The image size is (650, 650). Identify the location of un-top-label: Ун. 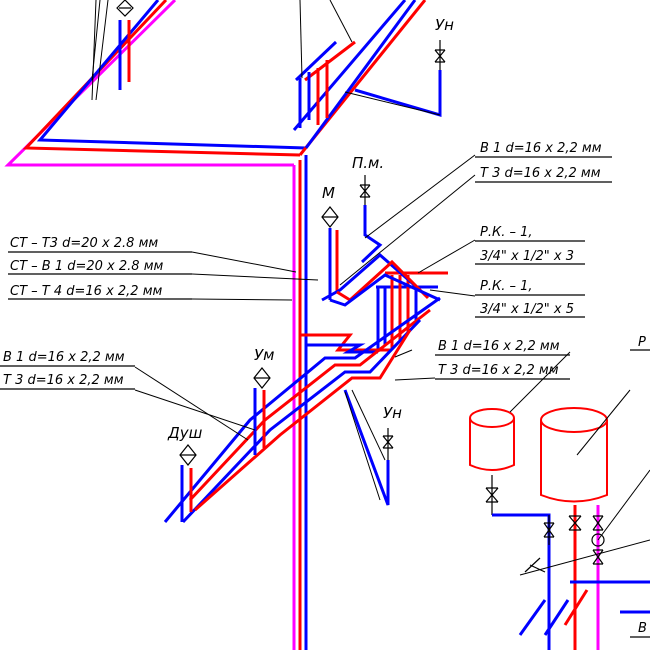
(444, 25).